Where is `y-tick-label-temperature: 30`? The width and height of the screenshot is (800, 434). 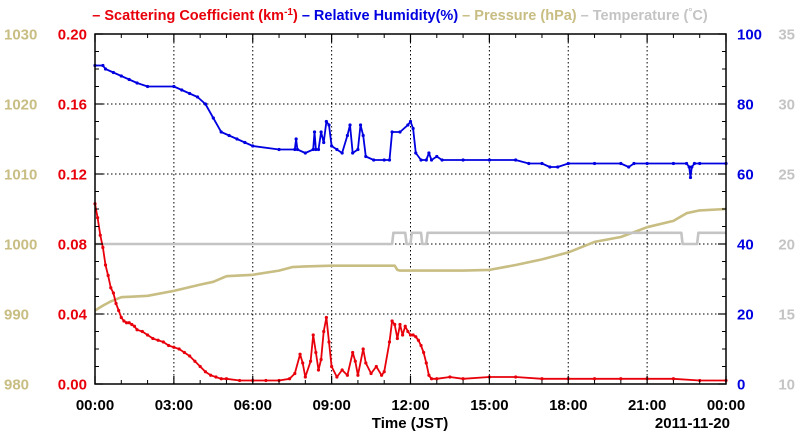 y-tick-label-temperature: 30 is located at coordinates (786, 105).